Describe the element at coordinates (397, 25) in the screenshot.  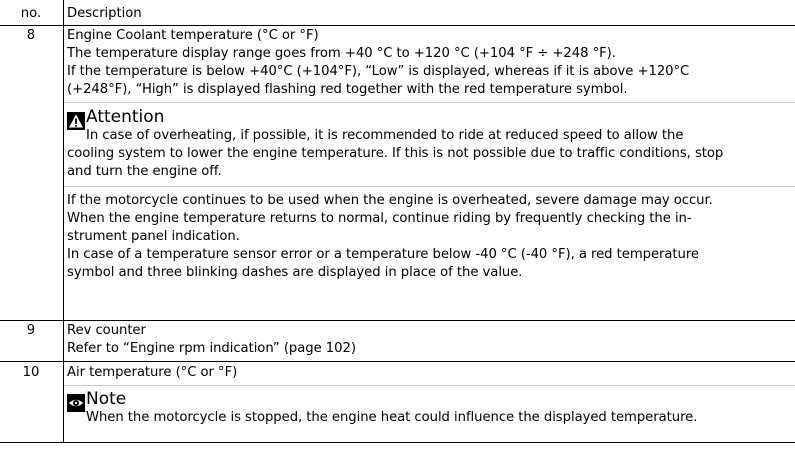
I see `header-rule` at that location.